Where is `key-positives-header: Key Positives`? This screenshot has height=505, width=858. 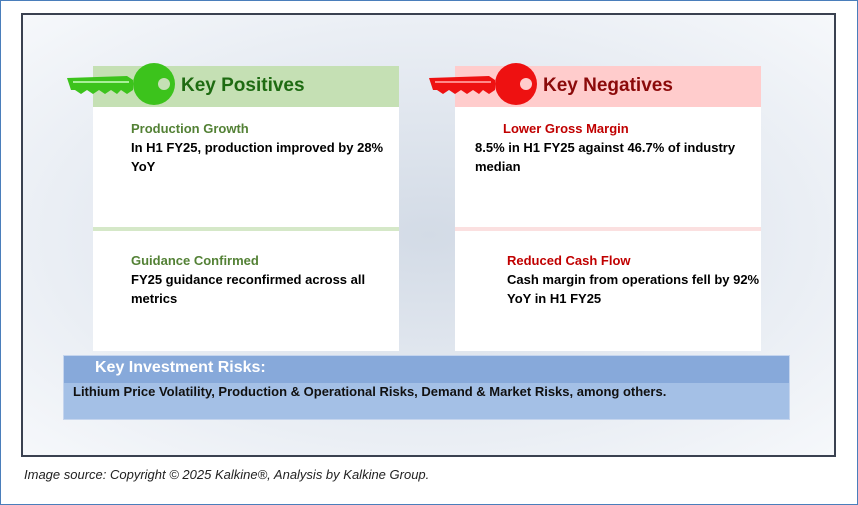 key-positives-header: Key Positives is located at coordinates (233, 85).